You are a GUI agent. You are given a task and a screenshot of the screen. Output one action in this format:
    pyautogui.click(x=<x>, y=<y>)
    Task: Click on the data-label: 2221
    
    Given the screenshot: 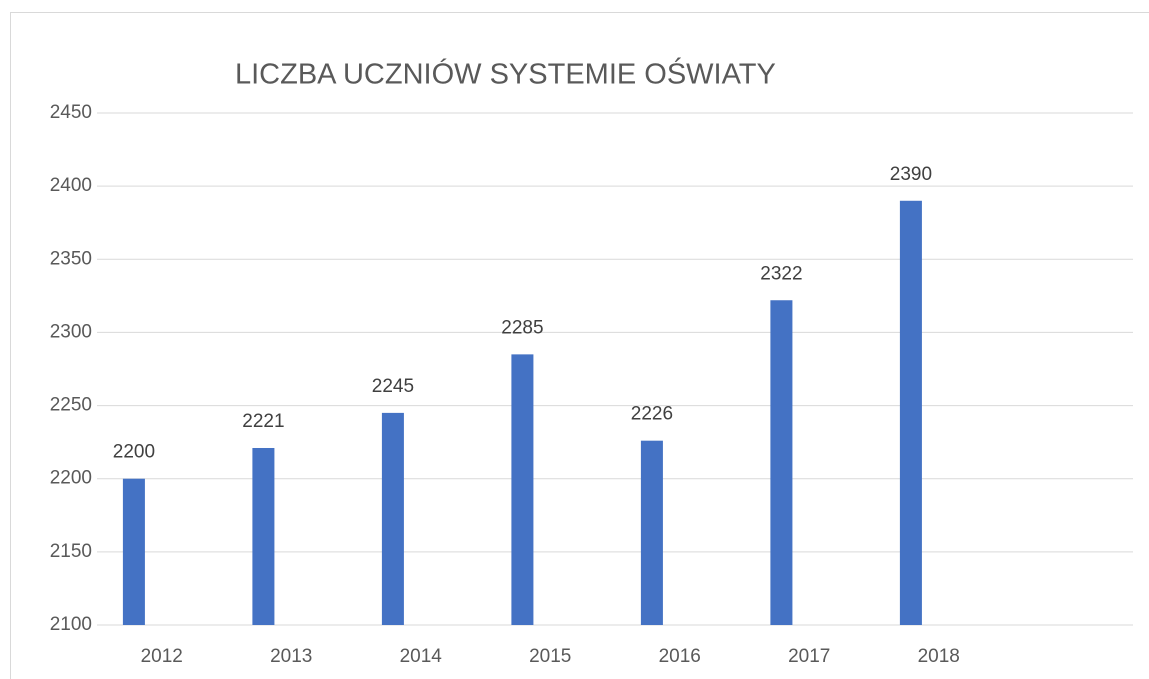 What is the action you would take?
    pyautogui.click(x=263, y=421)
    